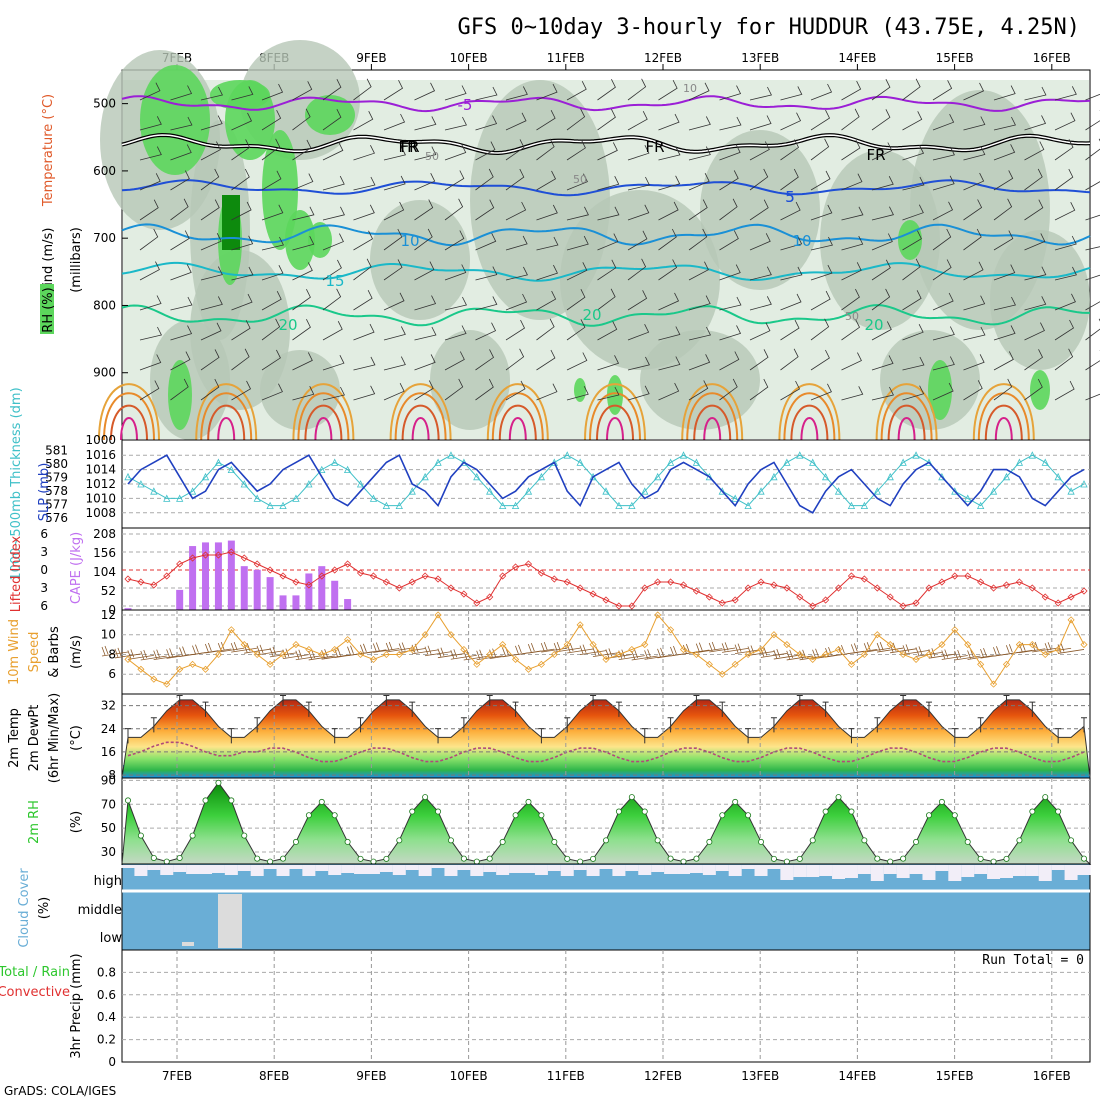  Describe the element at coordinates (760, 1076) in the screenshot. I see `date-label-bottom: 13FEB` at that location.